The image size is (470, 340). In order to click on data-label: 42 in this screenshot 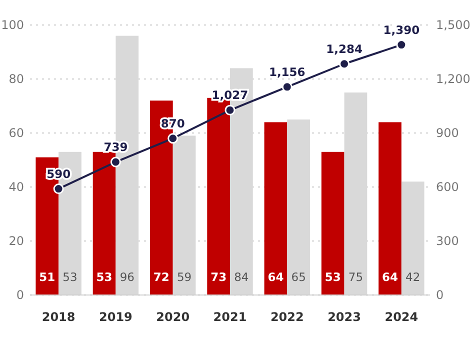, I will do `click(413, 277)`.